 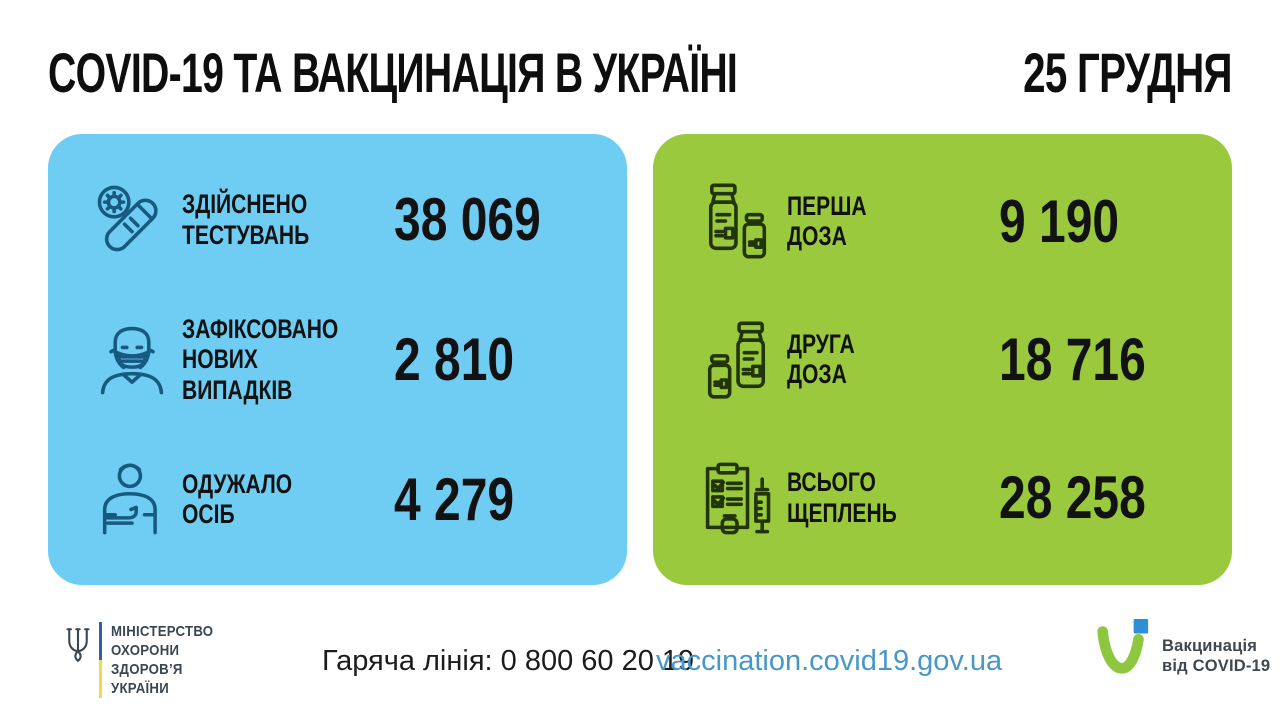 I want to click on tryzub-icon, so click(x=78, y=645).